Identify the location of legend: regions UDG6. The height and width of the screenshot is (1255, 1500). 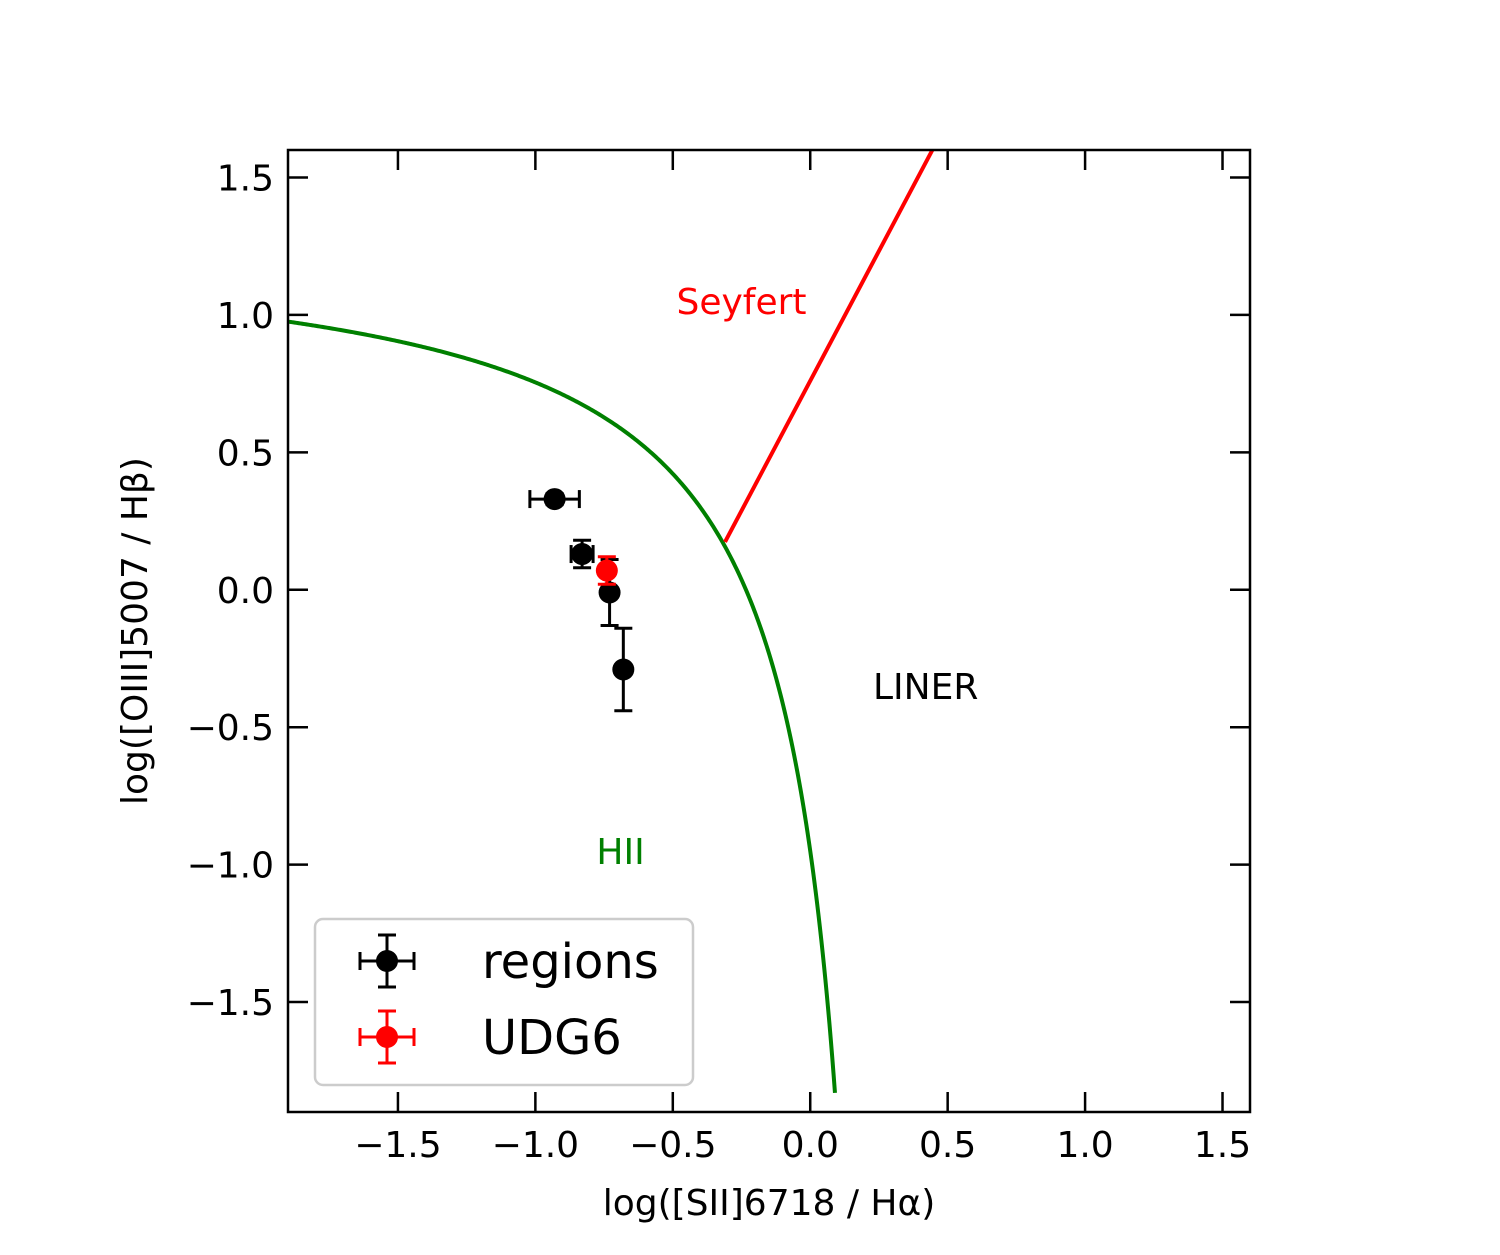
(504, 1002).